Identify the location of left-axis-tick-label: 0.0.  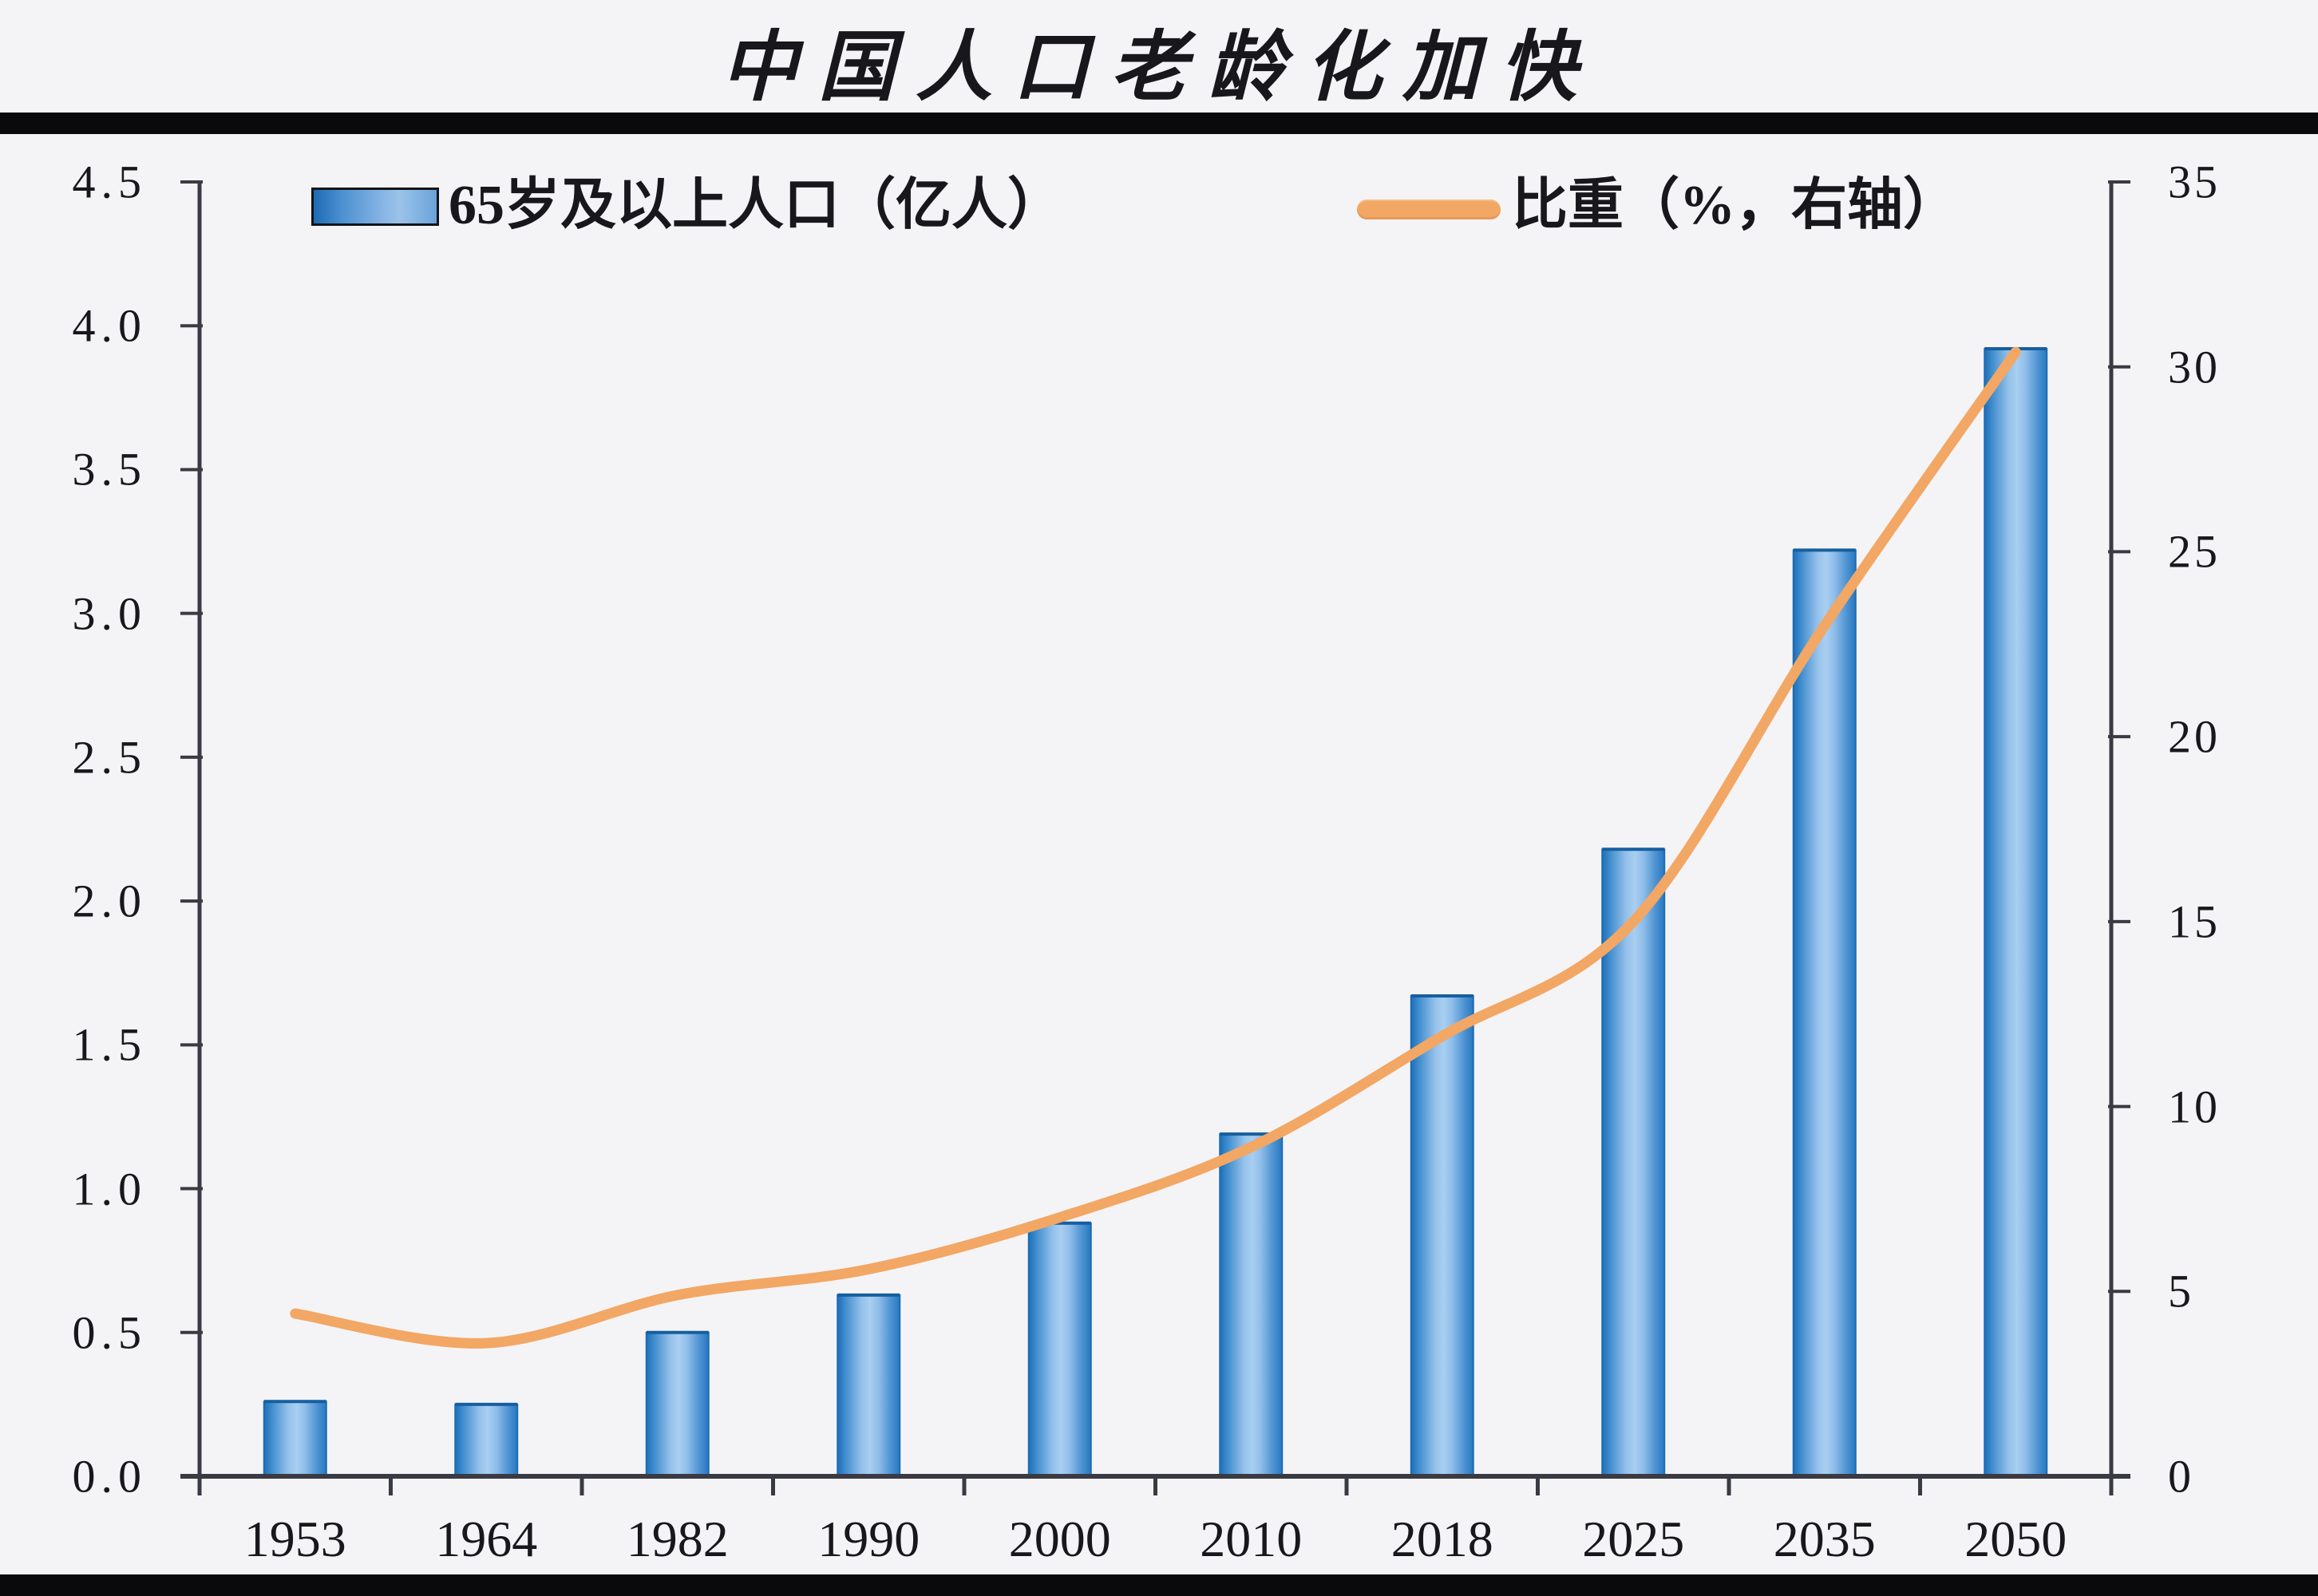
(109, 1476).